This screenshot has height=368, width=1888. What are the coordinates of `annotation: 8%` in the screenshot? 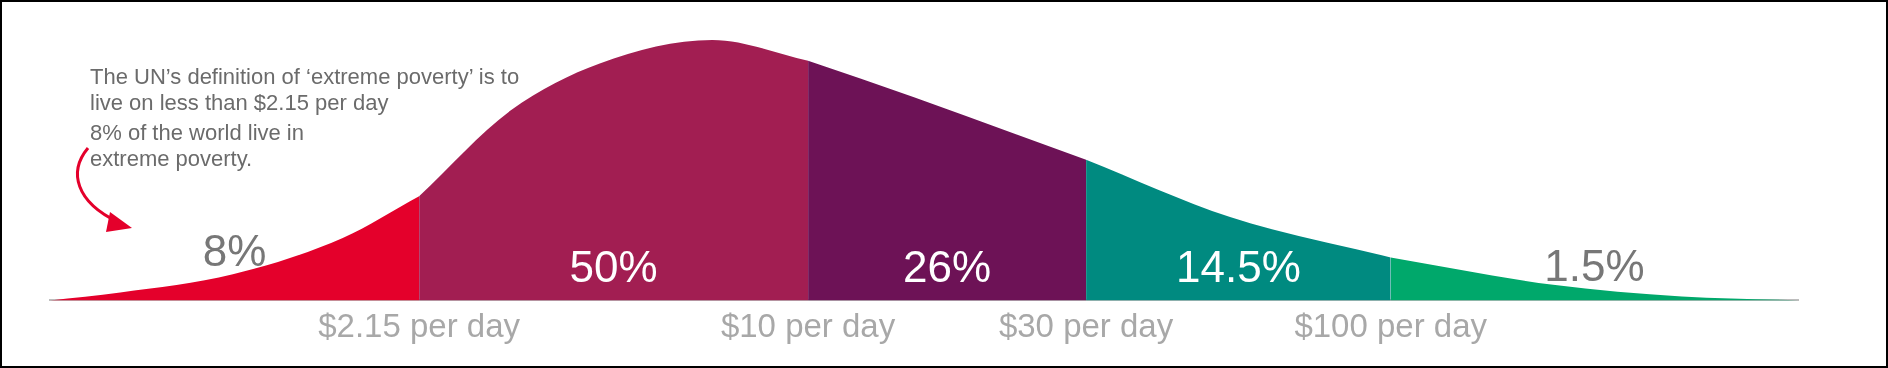 It's located at (234, 250).